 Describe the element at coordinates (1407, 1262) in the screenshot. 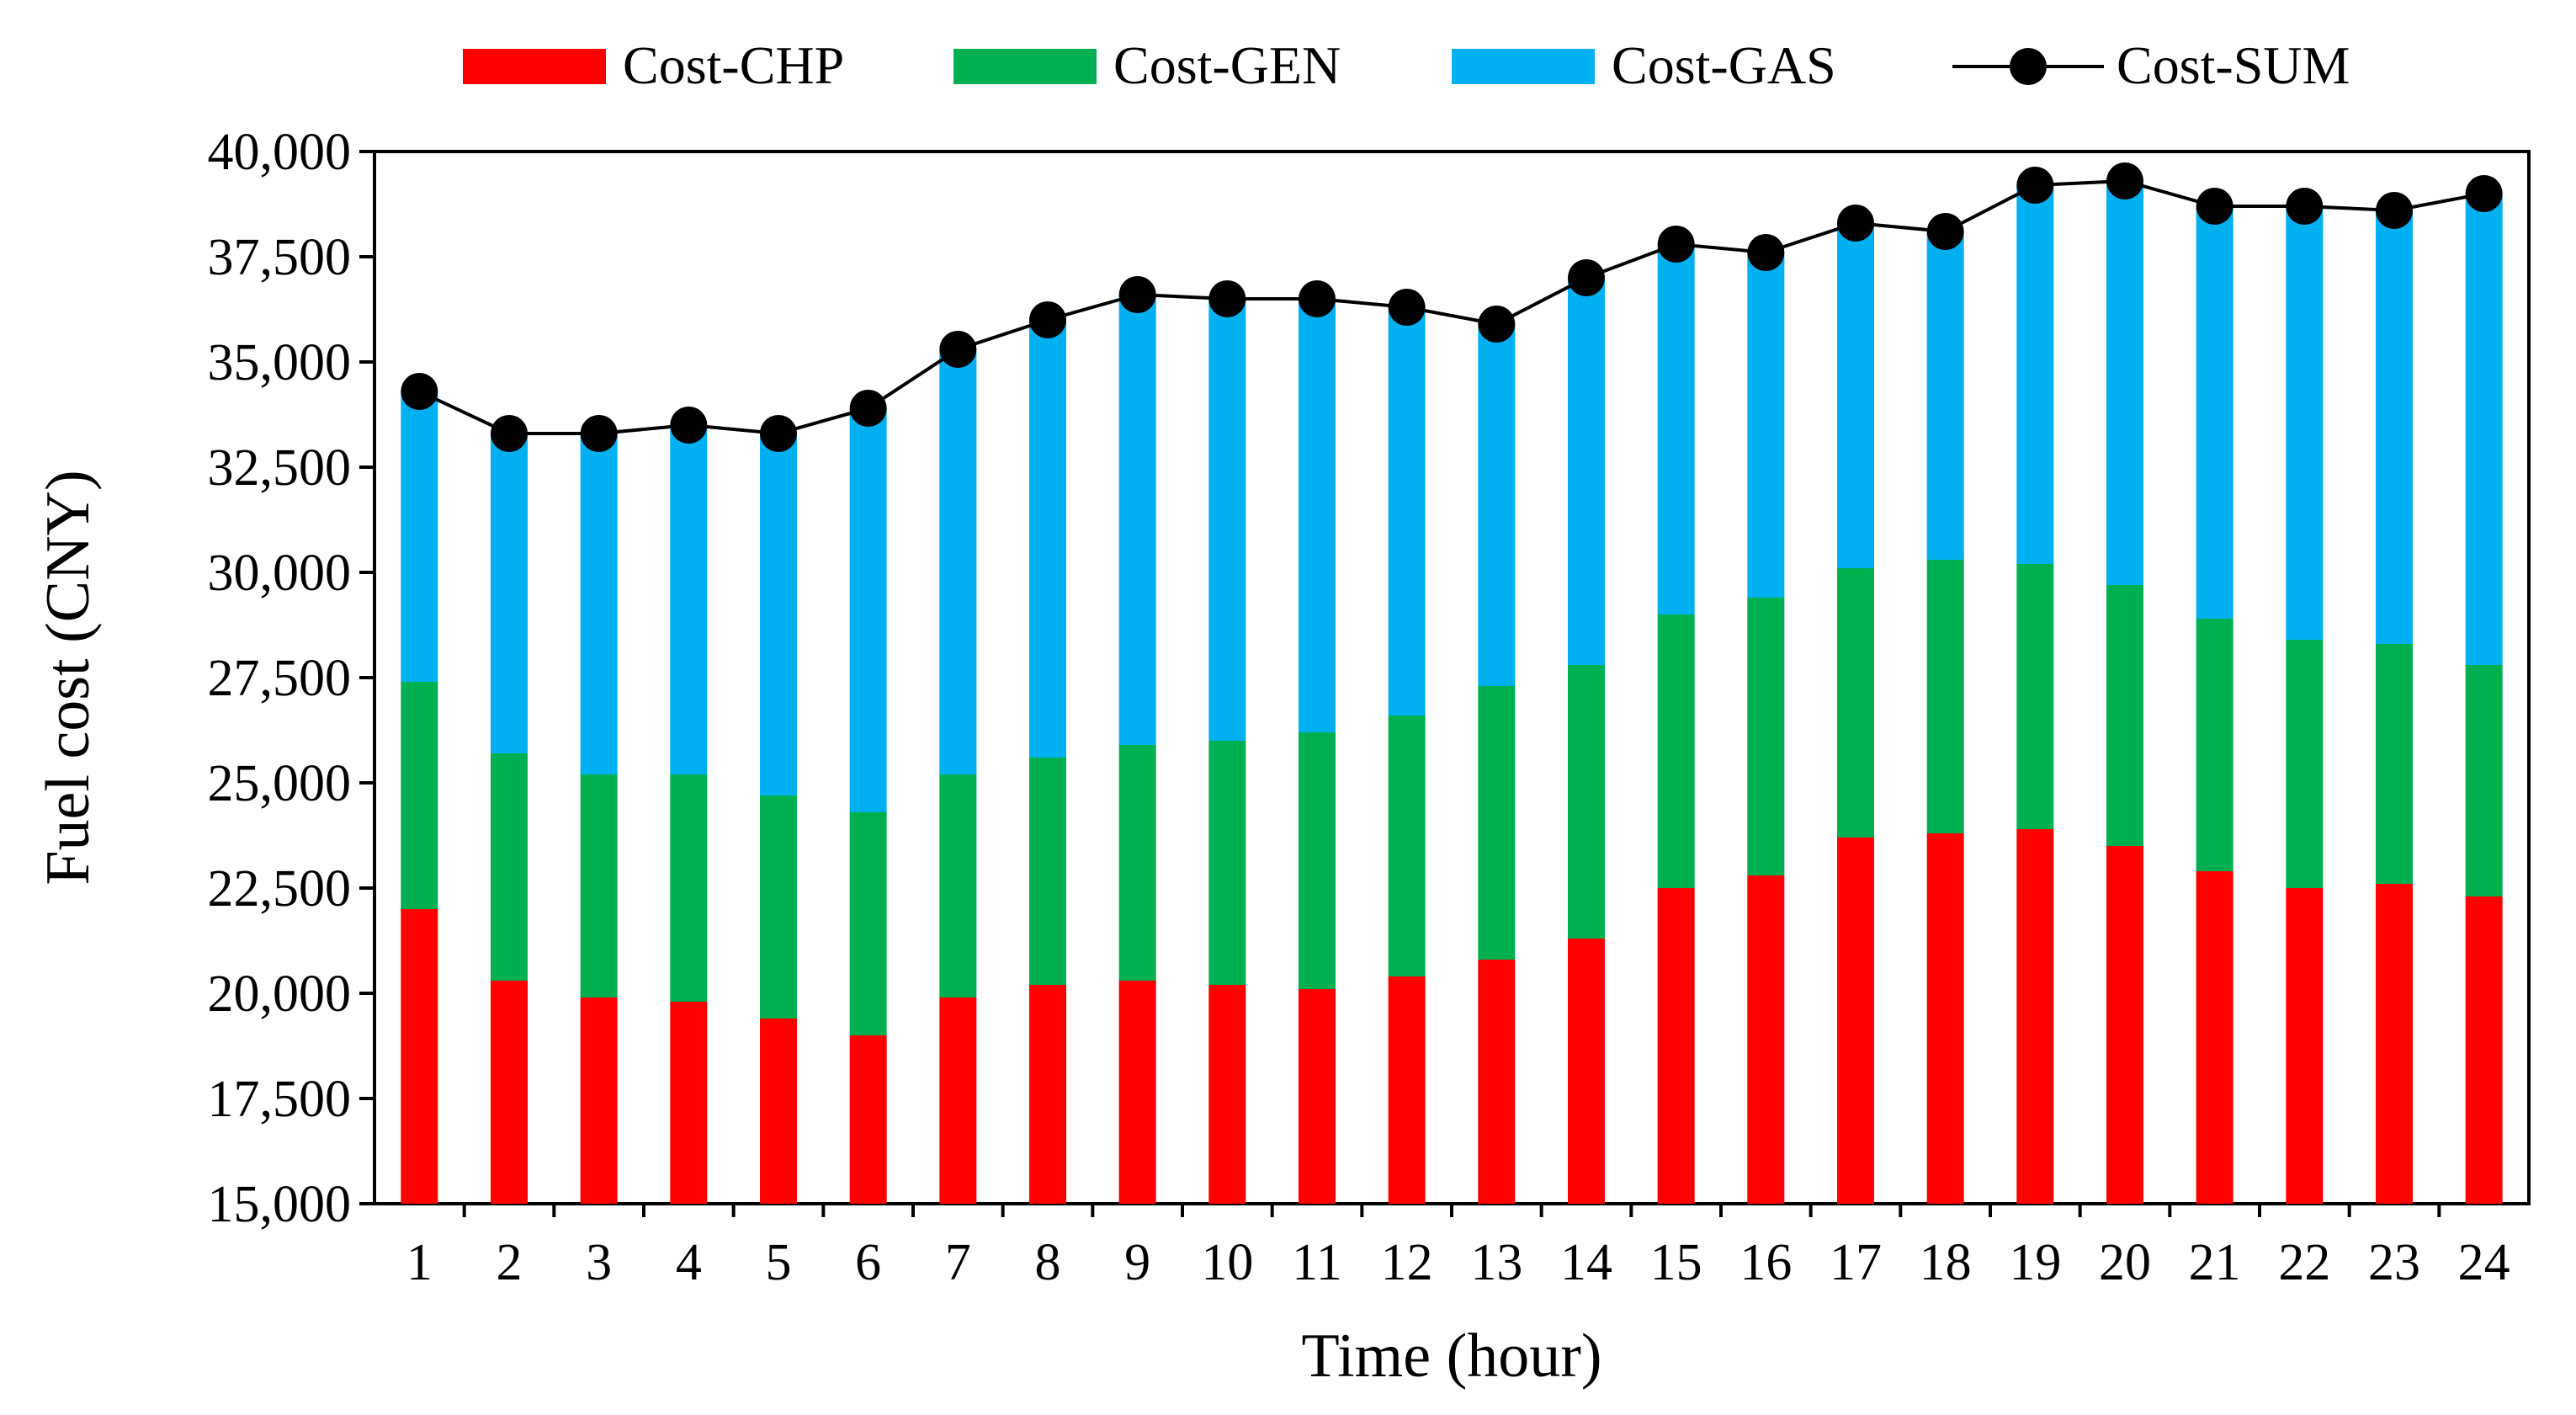

I see `x-tick-label: 12` at that location.